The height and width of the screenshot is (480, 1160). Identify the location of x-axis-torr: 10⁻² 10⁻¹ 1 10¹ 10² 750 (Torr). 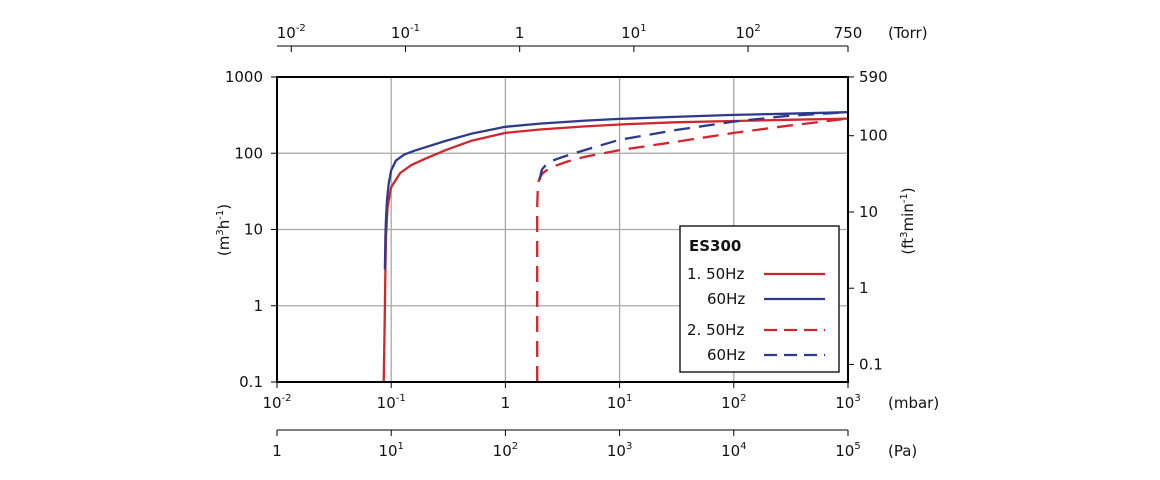
(602, 37).